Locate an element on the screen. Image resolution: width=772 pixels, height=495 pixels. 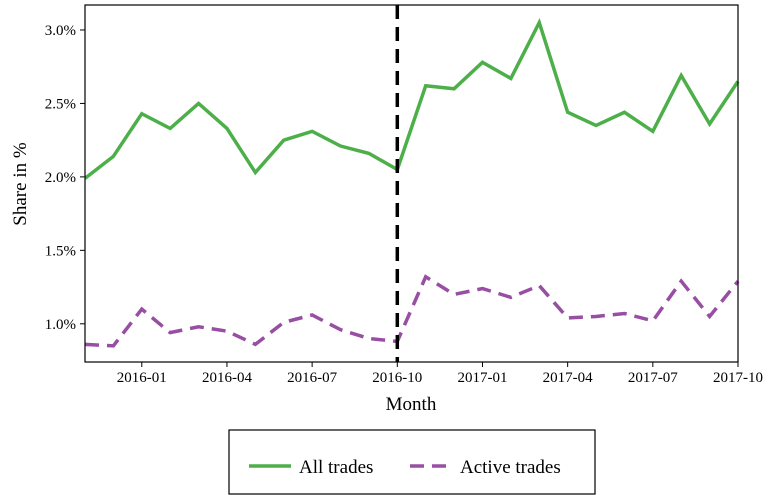
y-tick-label: 1.5% is located at coordinates (60, 251).